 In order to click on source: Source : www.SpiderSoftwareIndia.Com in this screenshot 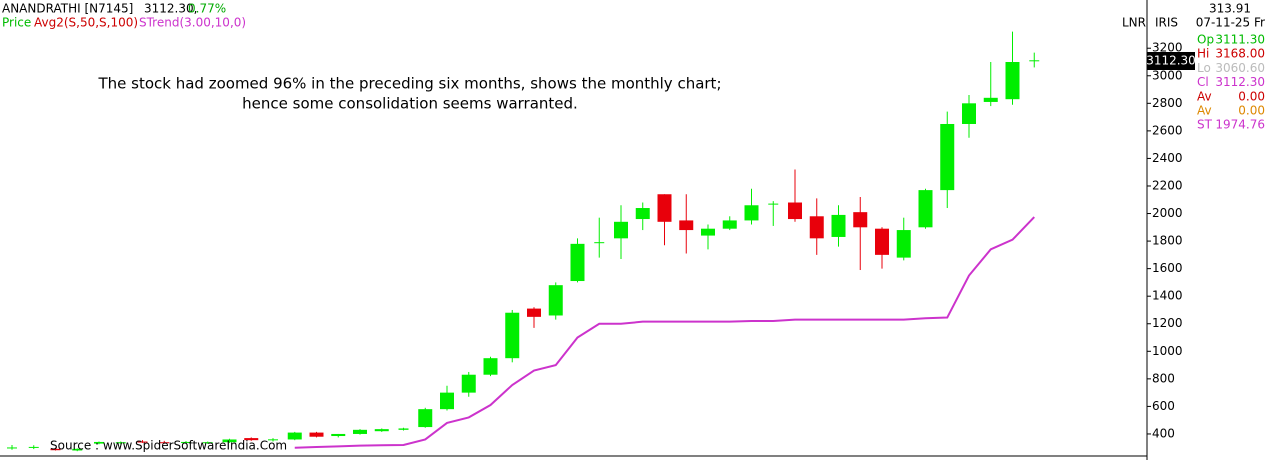, I will do `click(168, 446)`.